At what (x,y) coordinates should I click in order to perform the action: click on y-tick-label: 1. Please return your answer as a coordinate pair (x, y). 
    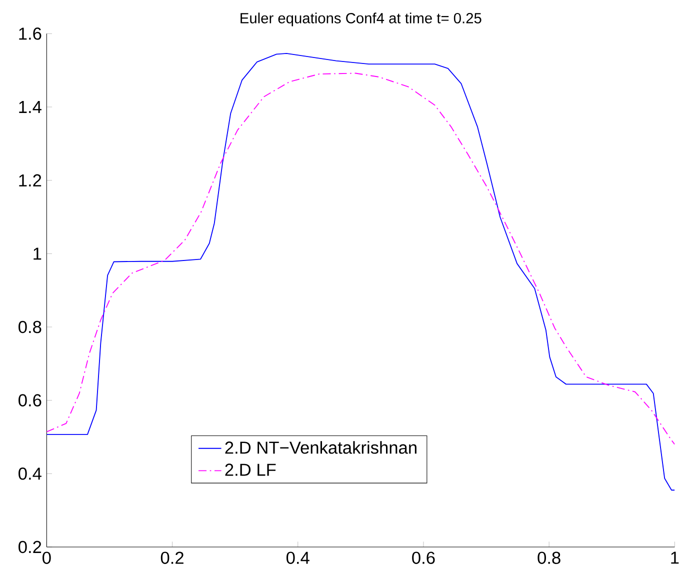
    Looking at the image, I should click on (38, 254).